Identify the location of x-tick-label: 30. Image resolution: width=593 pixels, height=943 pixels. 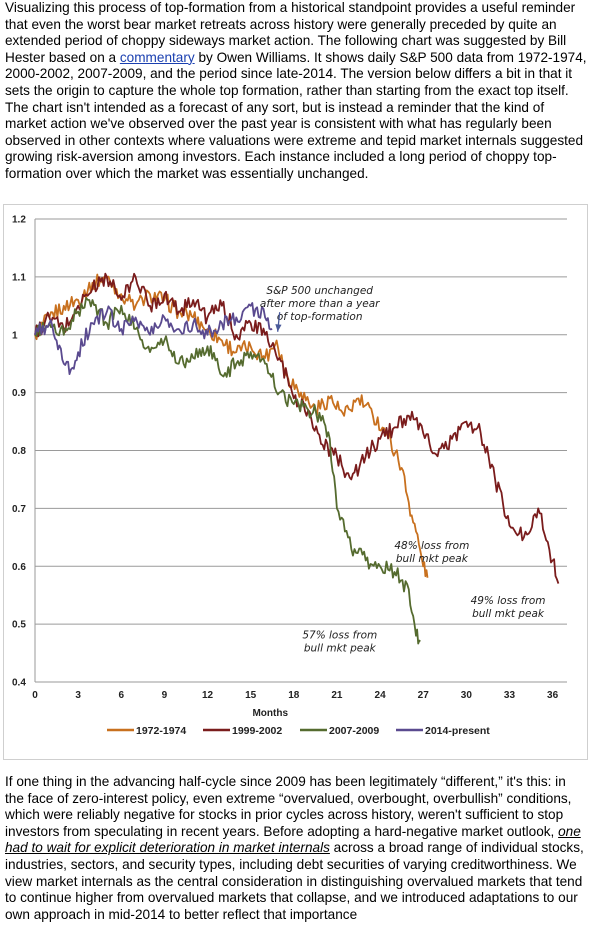
(467, 695).